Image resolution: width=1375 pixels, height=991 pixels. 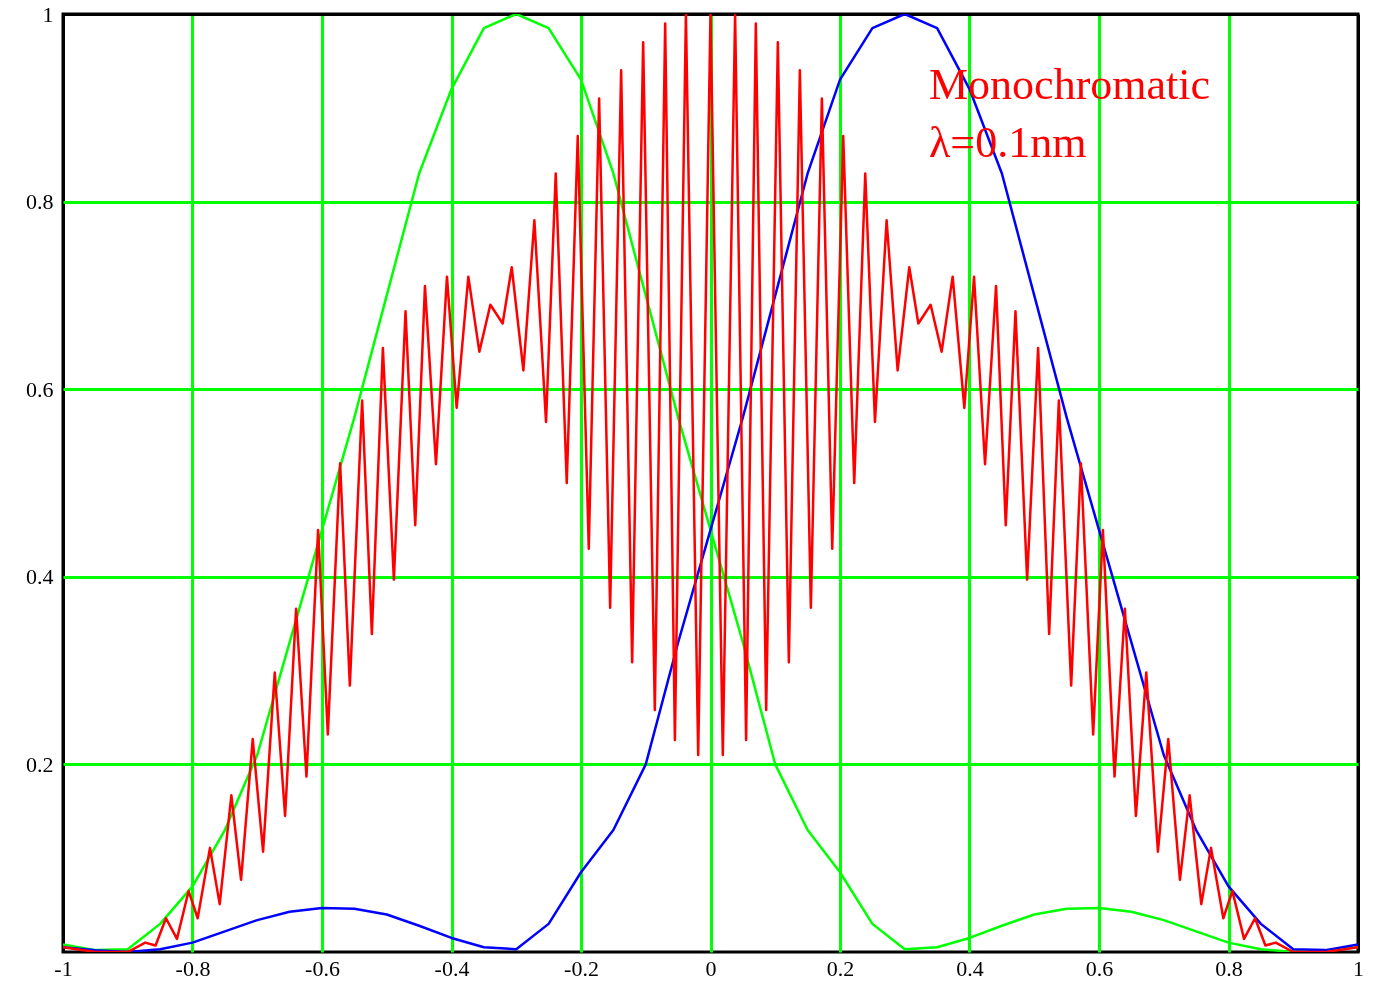 I want to click on x-tick-label: 1, so click(x=1358, y=968).